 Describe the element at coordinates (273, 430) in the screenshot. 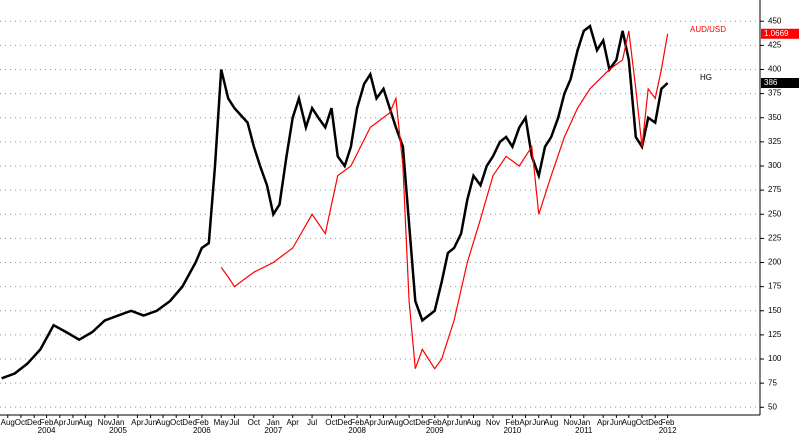

I see `x-year-label: 2007` at that location.